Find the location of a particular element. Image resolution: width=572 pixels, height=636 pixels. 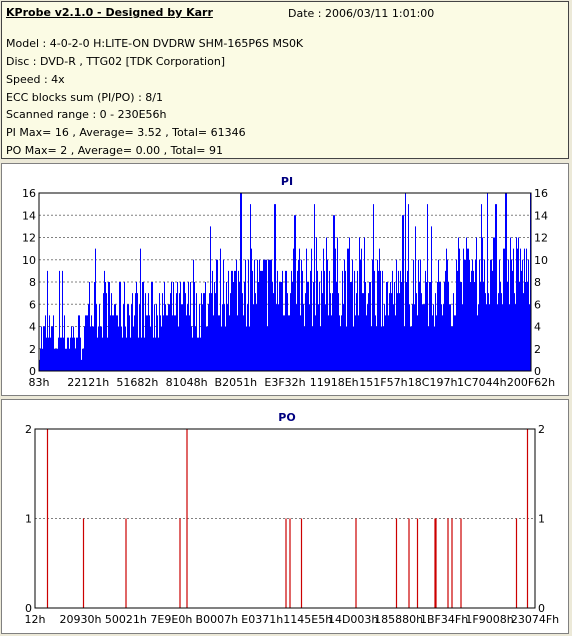

po-x-tick: 14D003h is located at coordinates (353, 619).